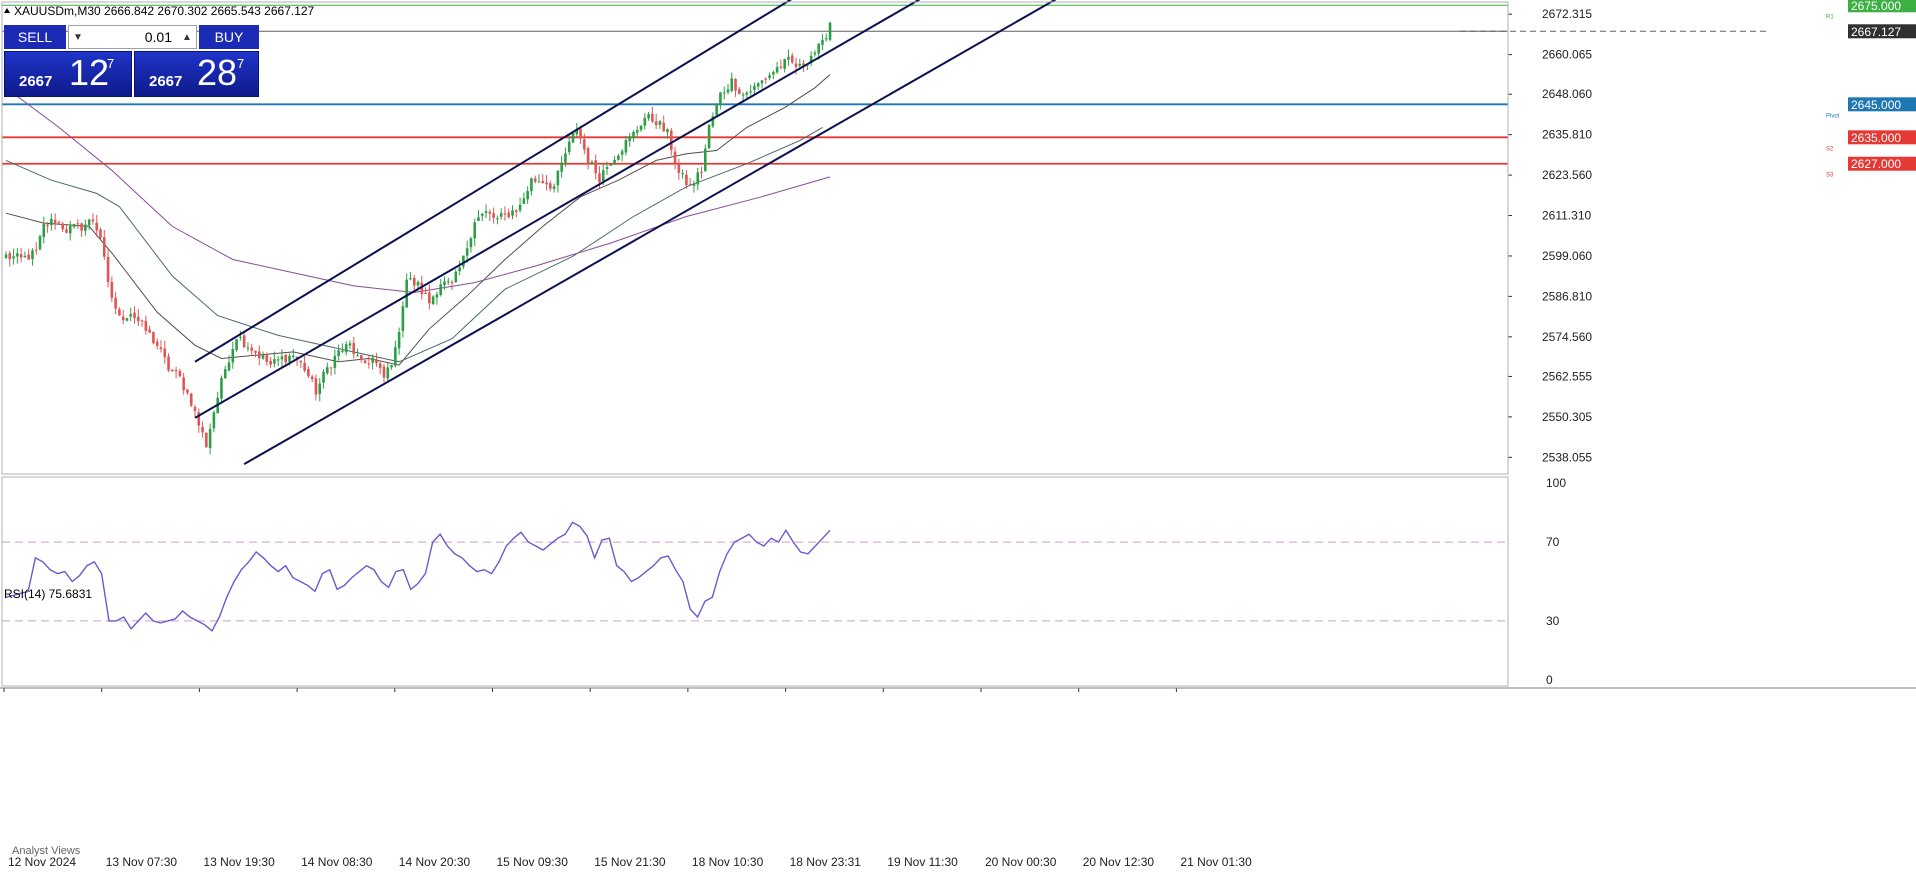 The width and height of the screenshot is (1916, 874). What do you see at coordinates (418, 220) in the screenshot?
I see `moving-average-fast` at bounding box center [418, 220].